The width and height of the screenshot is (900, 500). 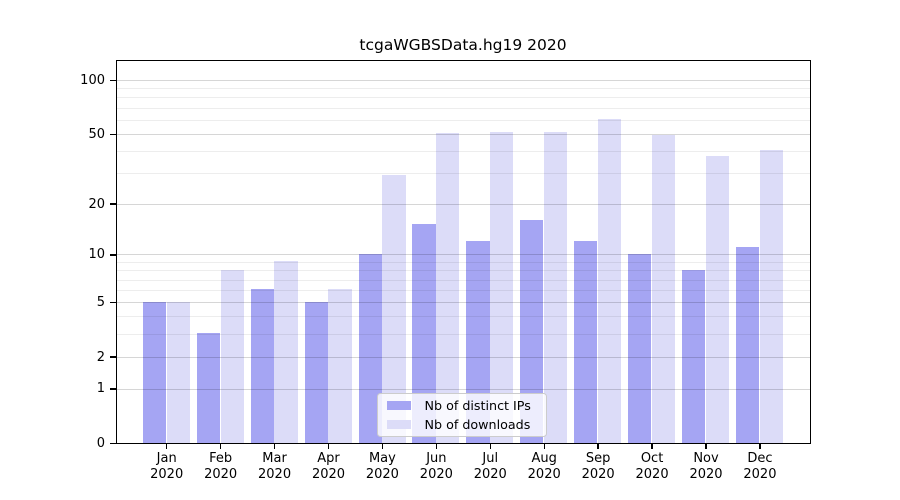 What do you see at coordinates (706, 466) in the screenshot?
I see `x-tick-label: Nov 2020` at bounding box center [706, 466].